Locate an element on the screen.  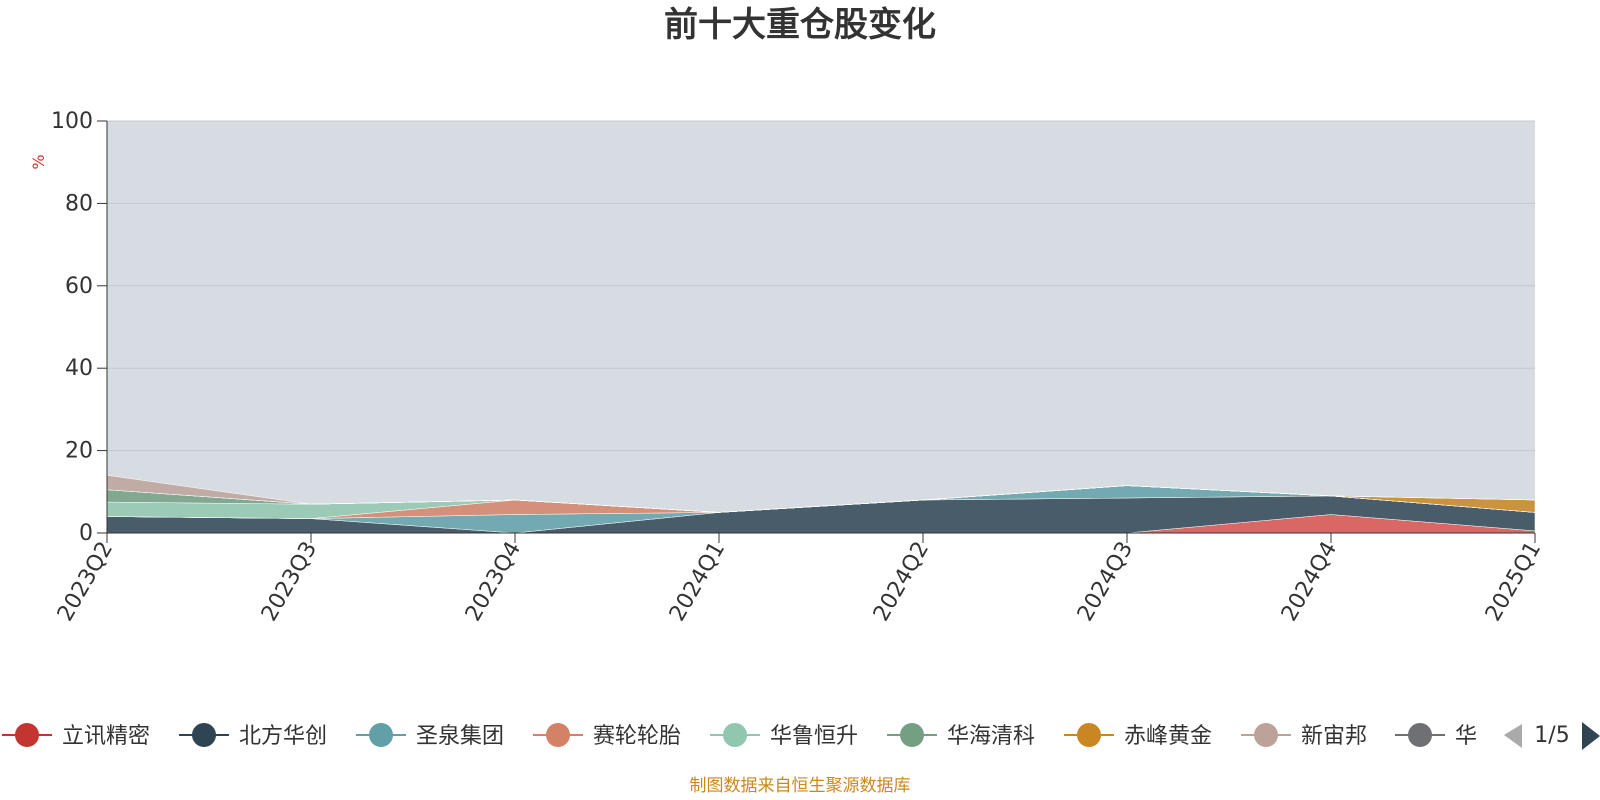
legend-item: 北方华创 is located at coordinates (253, 736).